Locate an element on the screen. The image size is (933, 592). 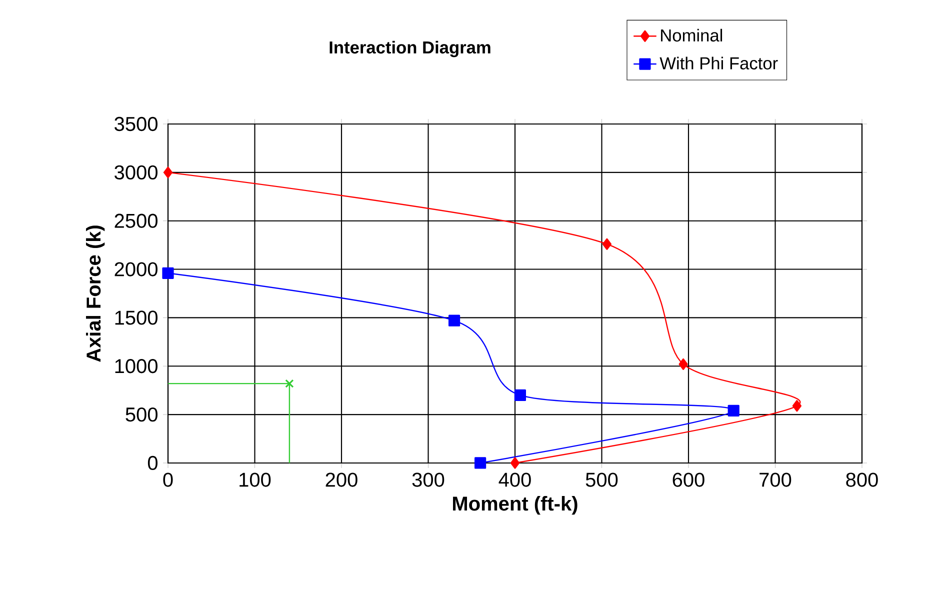
x-tick-label: 500 is located at coordinates (602, 479).